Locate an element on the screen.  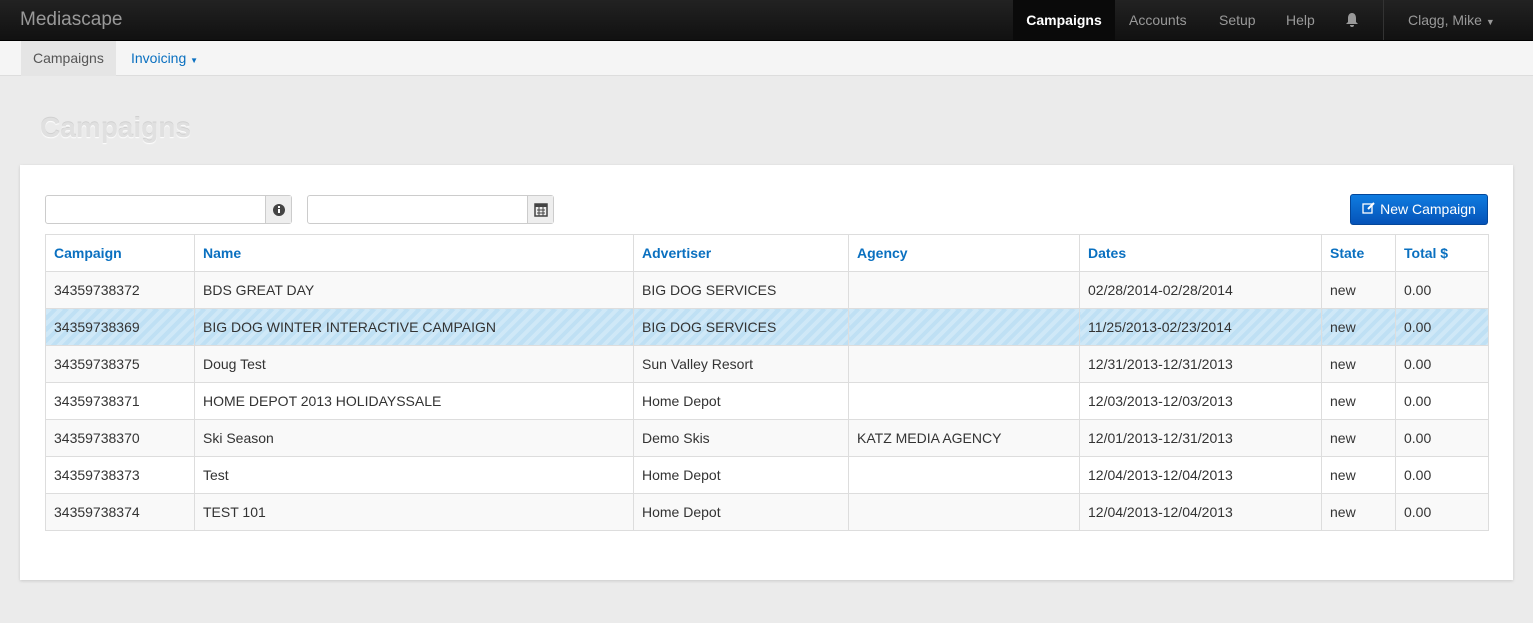
table-cell: 34359738374 is located at coordinates (120, 512).